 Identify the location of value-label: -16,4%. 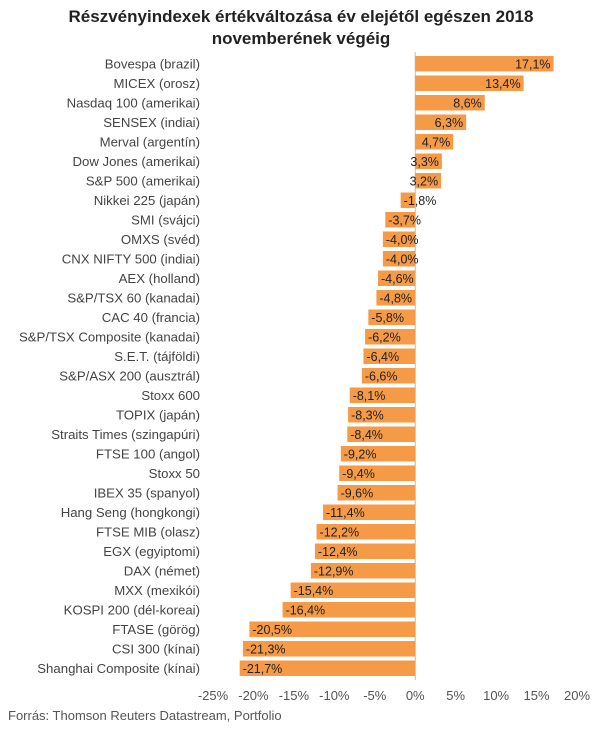
(306, 610).